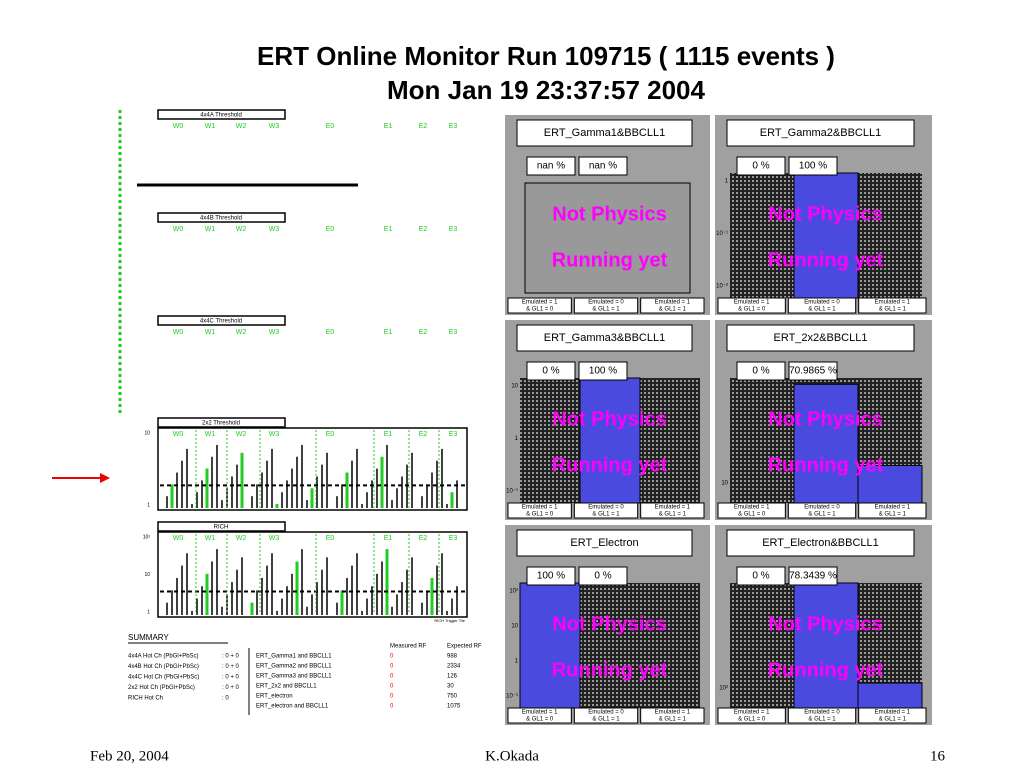 This screenshot has width=1024, height=768. Describe the element at coordinates (551, 166) in the screenshot. I see `percent: nan %` at that location.